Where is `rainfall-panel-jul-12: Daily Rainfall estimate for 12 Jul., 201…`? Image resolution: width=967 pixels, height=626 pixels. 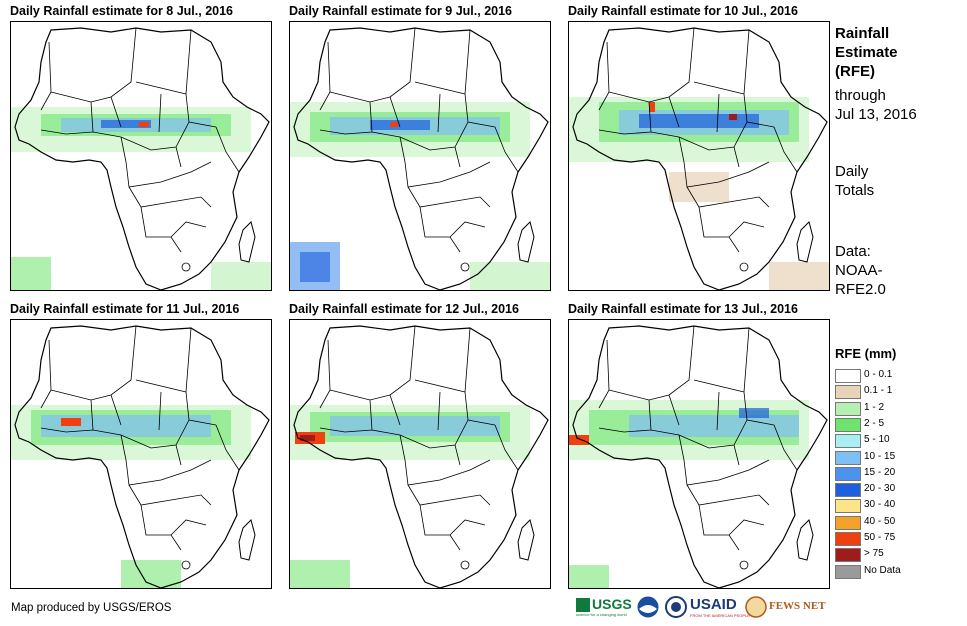
rainfall-panel-jul-12: Daily Rainfall estimate for 12 Jul., 201… is located at coordinates (420, 446).